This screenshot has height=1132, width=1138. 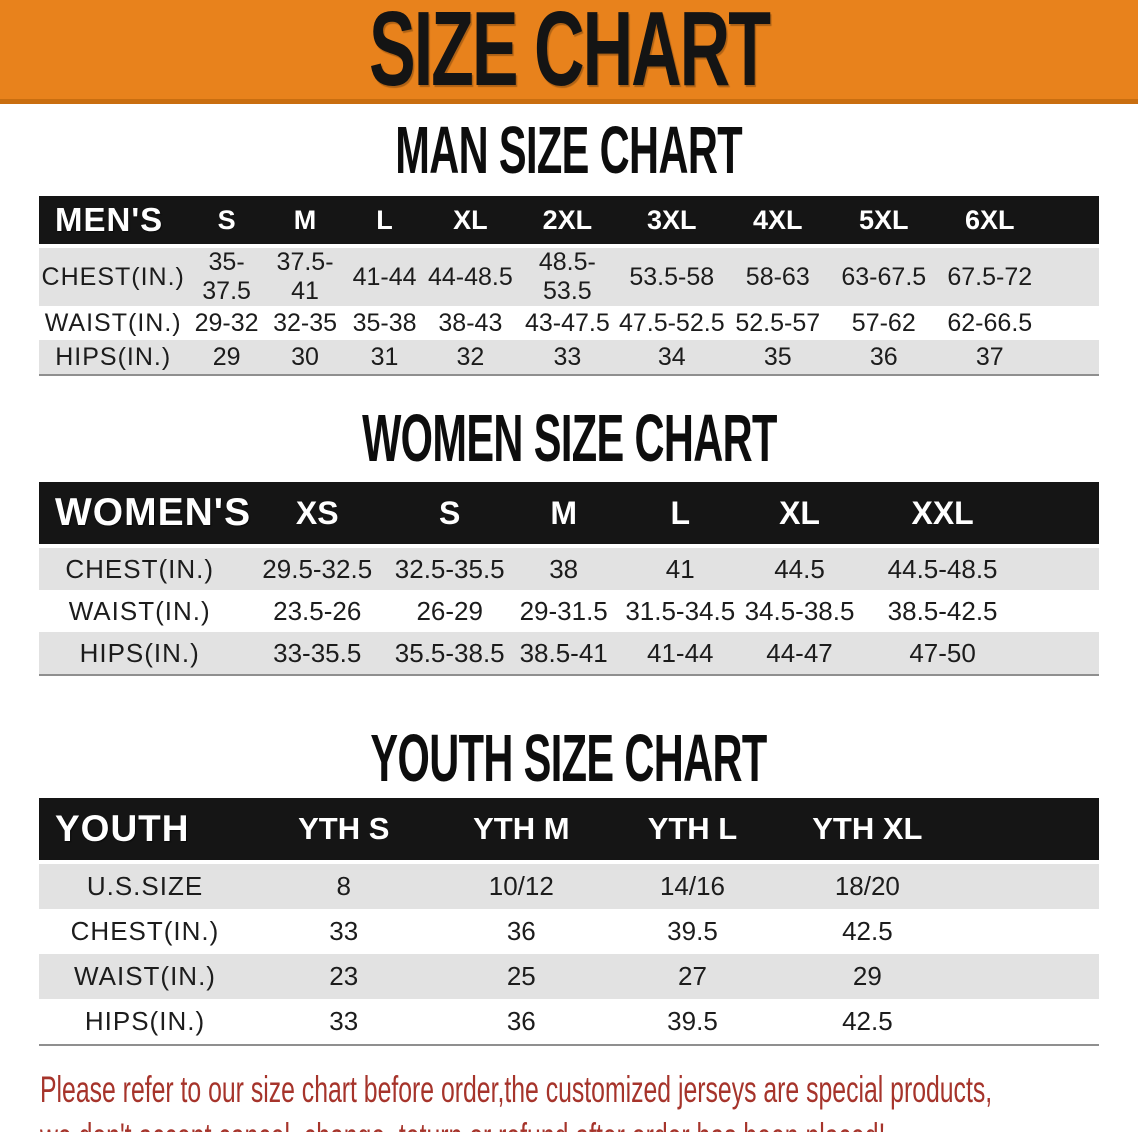 I want to click on page-title: SIZE CHART, so click(x=570, y=52).